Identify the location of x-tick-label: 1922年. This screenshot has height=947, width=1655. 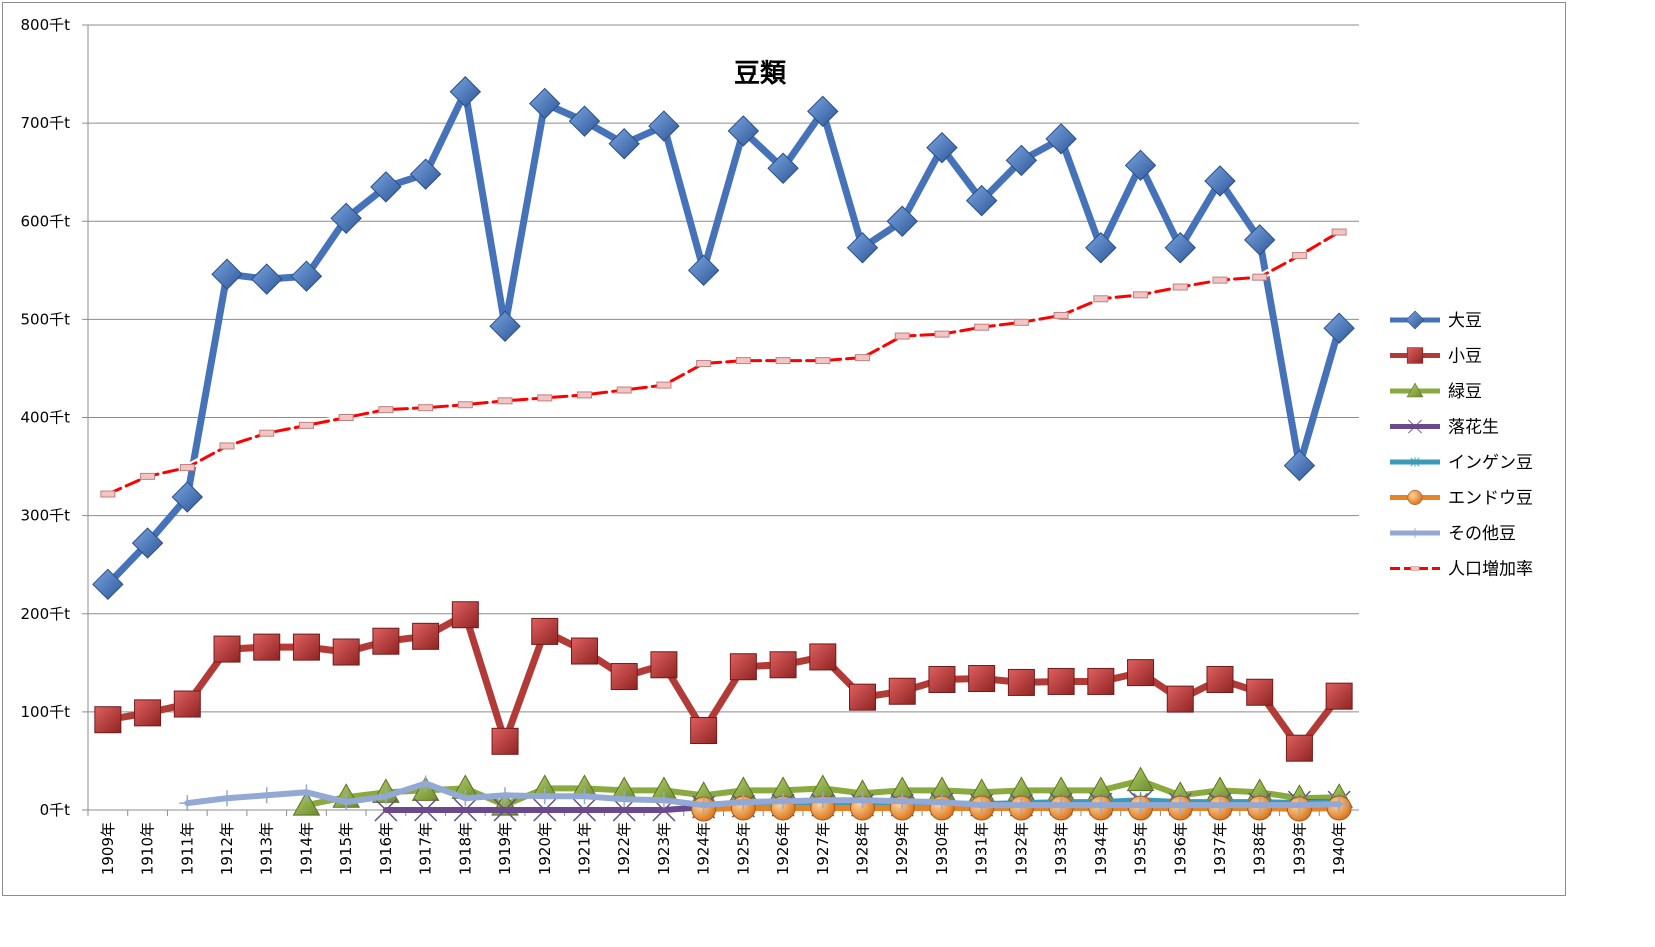
(624, 848).